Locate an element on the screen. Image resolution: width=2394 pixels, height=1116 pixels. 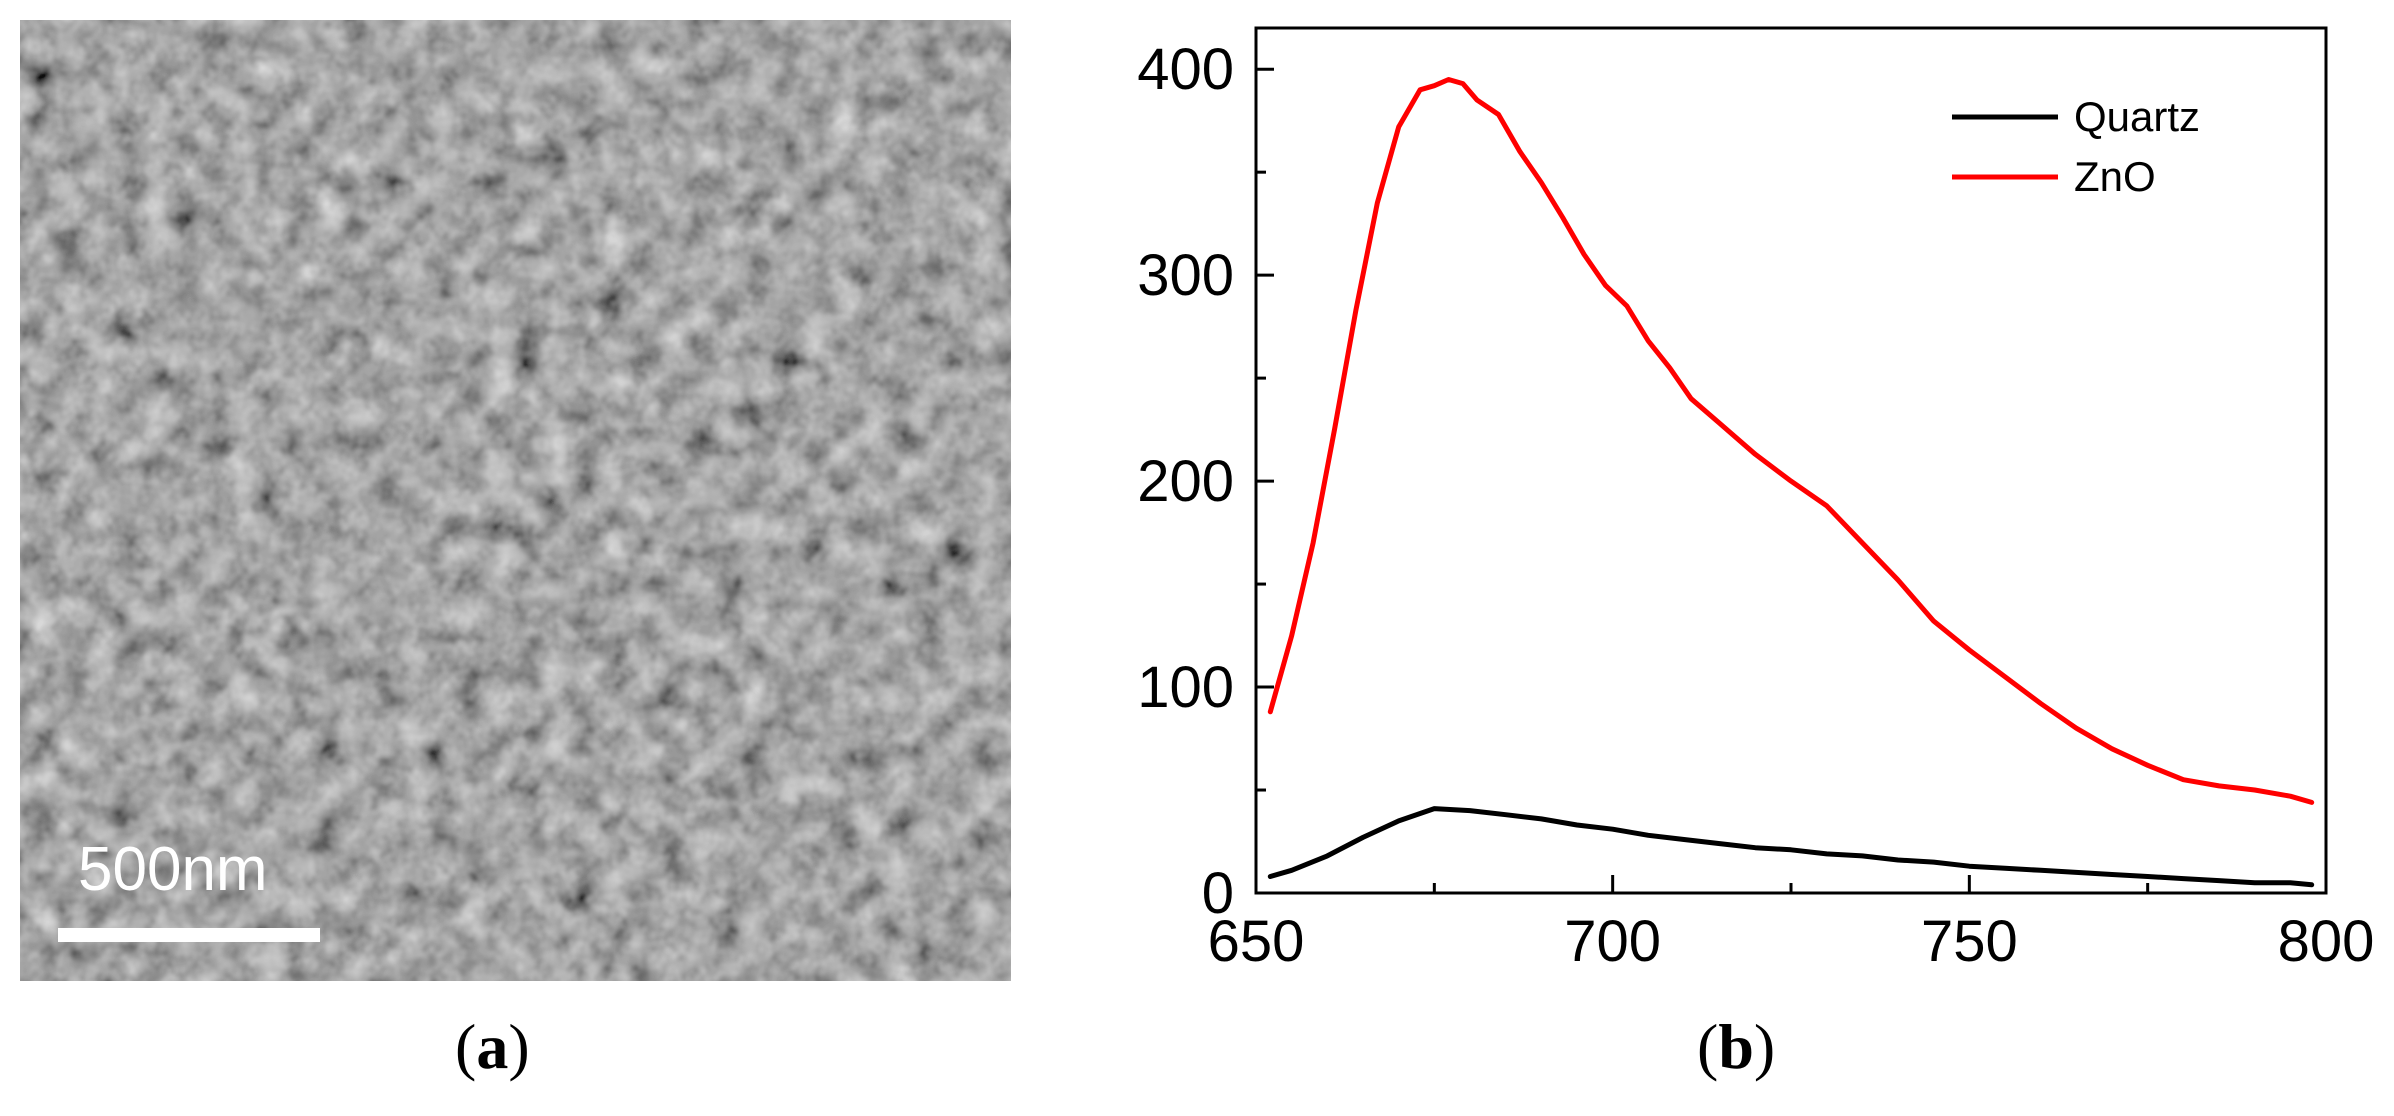
panel-a-caption: (a) is located at coordinates (492, 1046).